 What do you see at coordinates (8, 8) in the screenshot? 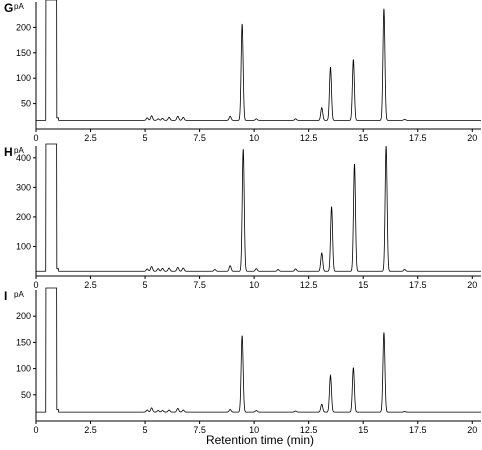
I see `panel-letter: G` at bounding box center [8, 8].